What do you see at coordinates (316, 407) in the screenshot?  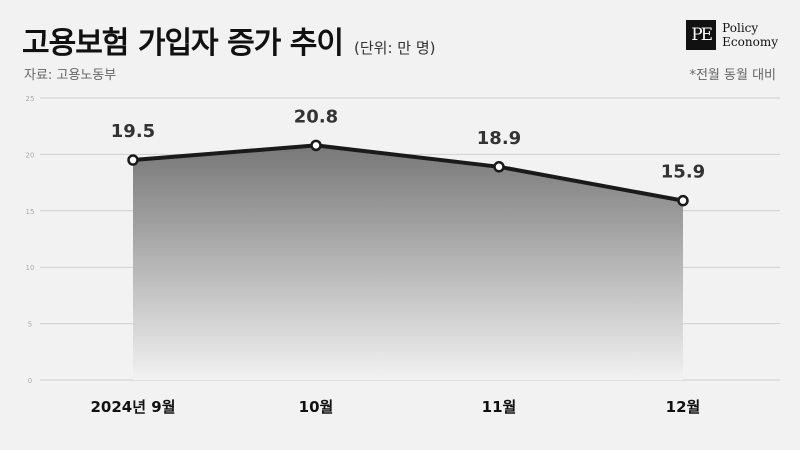 I see `x-tick-label: 10월` at bounding box center [316, 407].